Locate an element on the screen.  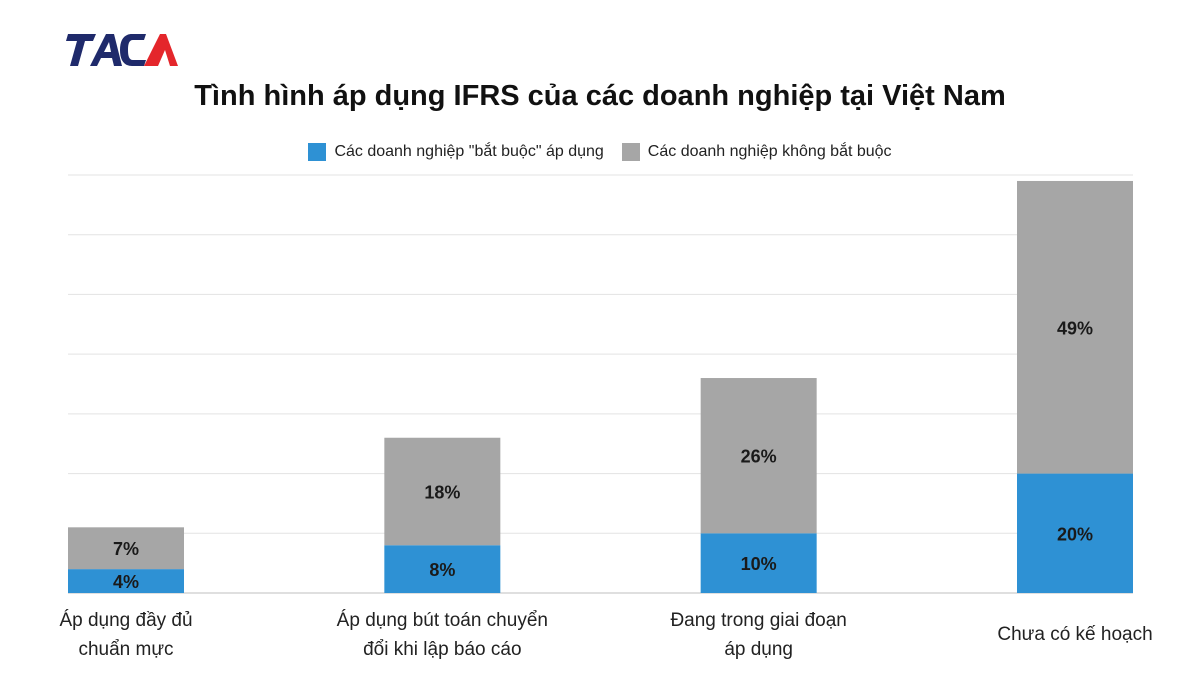
data-label: 8% is located at coordinates (442, 570).